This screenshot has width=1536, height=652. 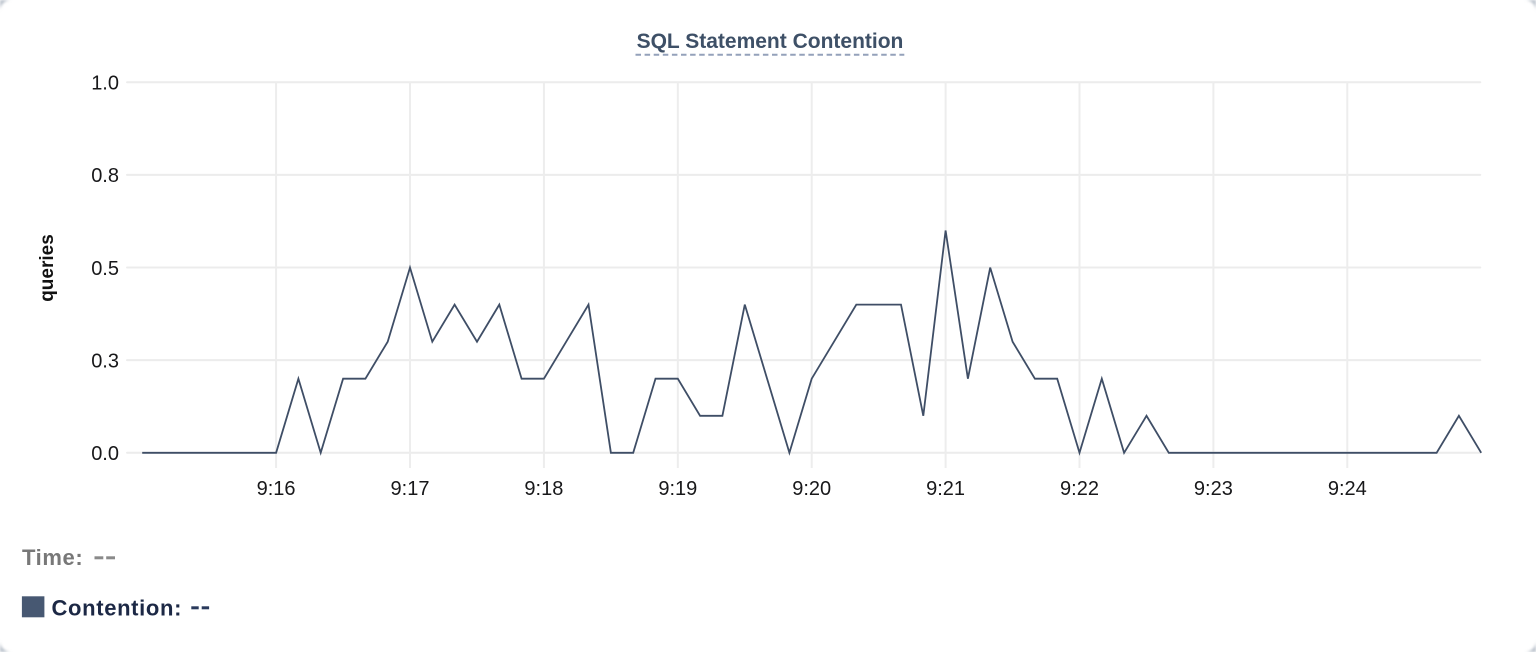 What do you see at coordinates (105, 454) in the screenshot?
I see `svg-text: 0.0` at bounding box center [105, 454].